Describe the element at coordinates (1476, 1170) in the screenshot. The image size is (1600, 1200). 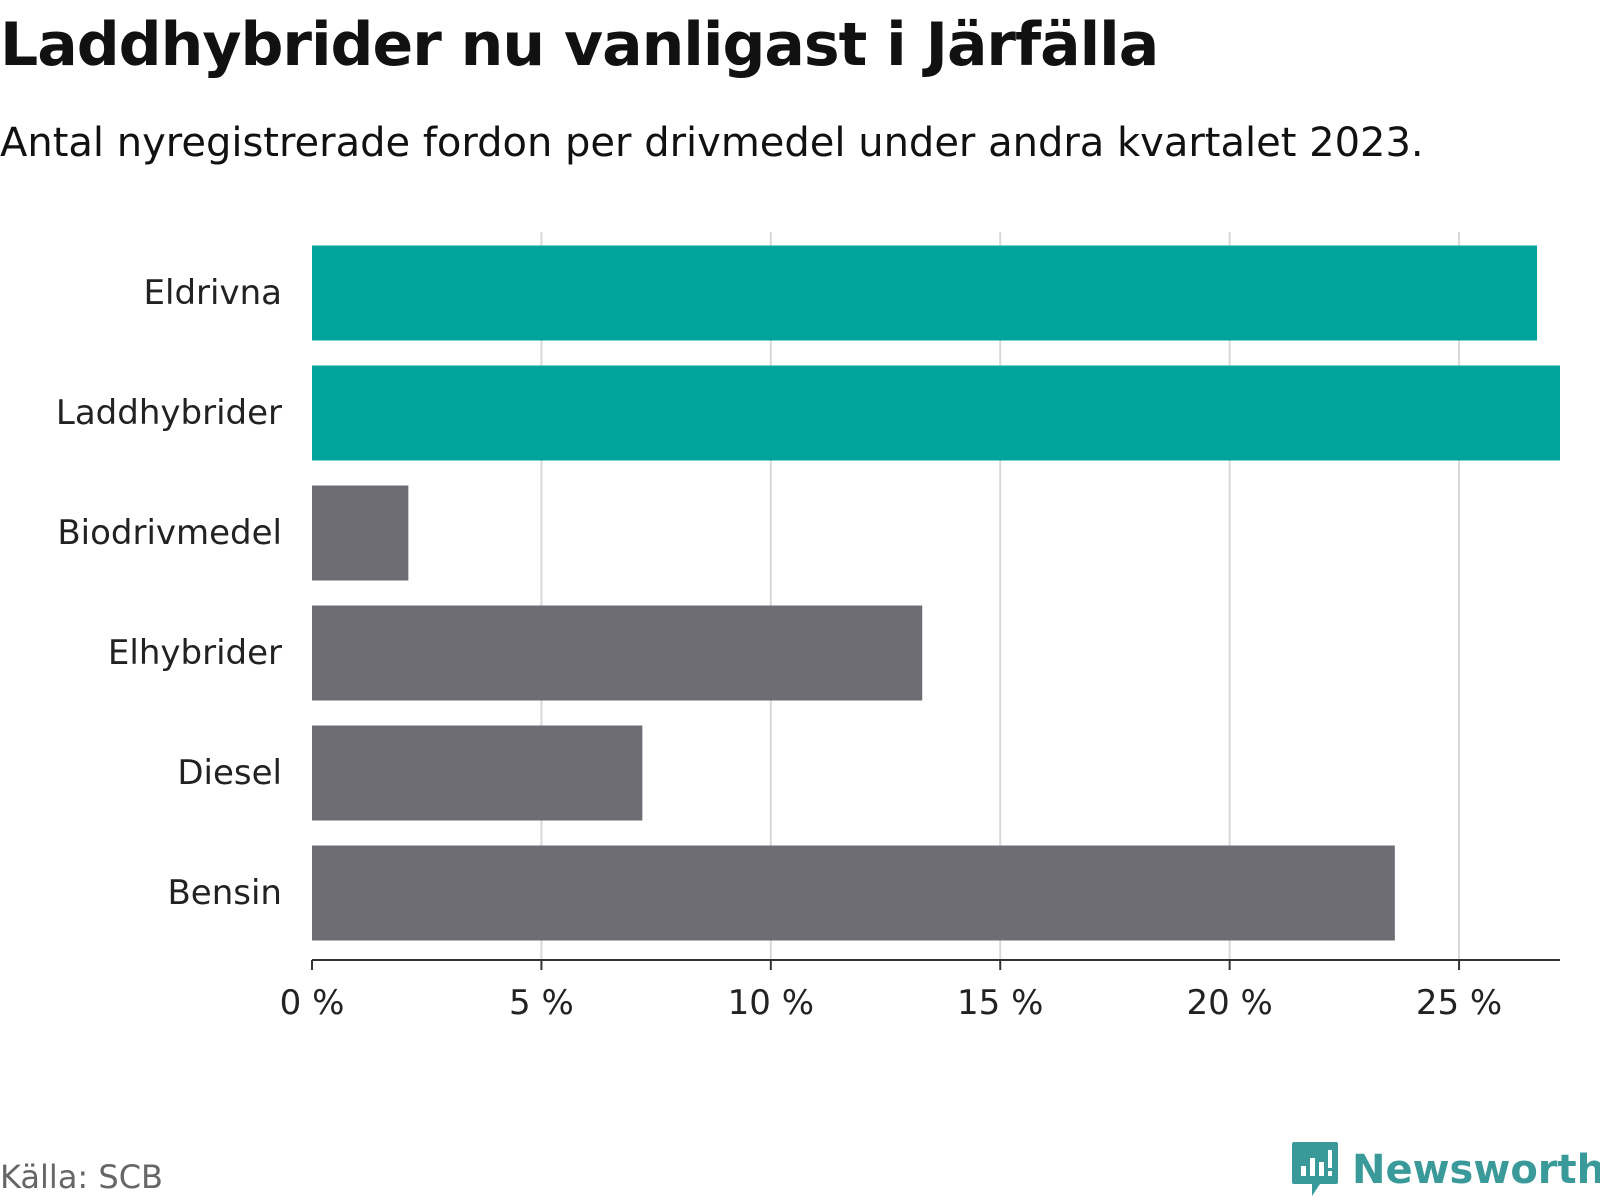
I see `brand-name: Newsworthy` at that location.